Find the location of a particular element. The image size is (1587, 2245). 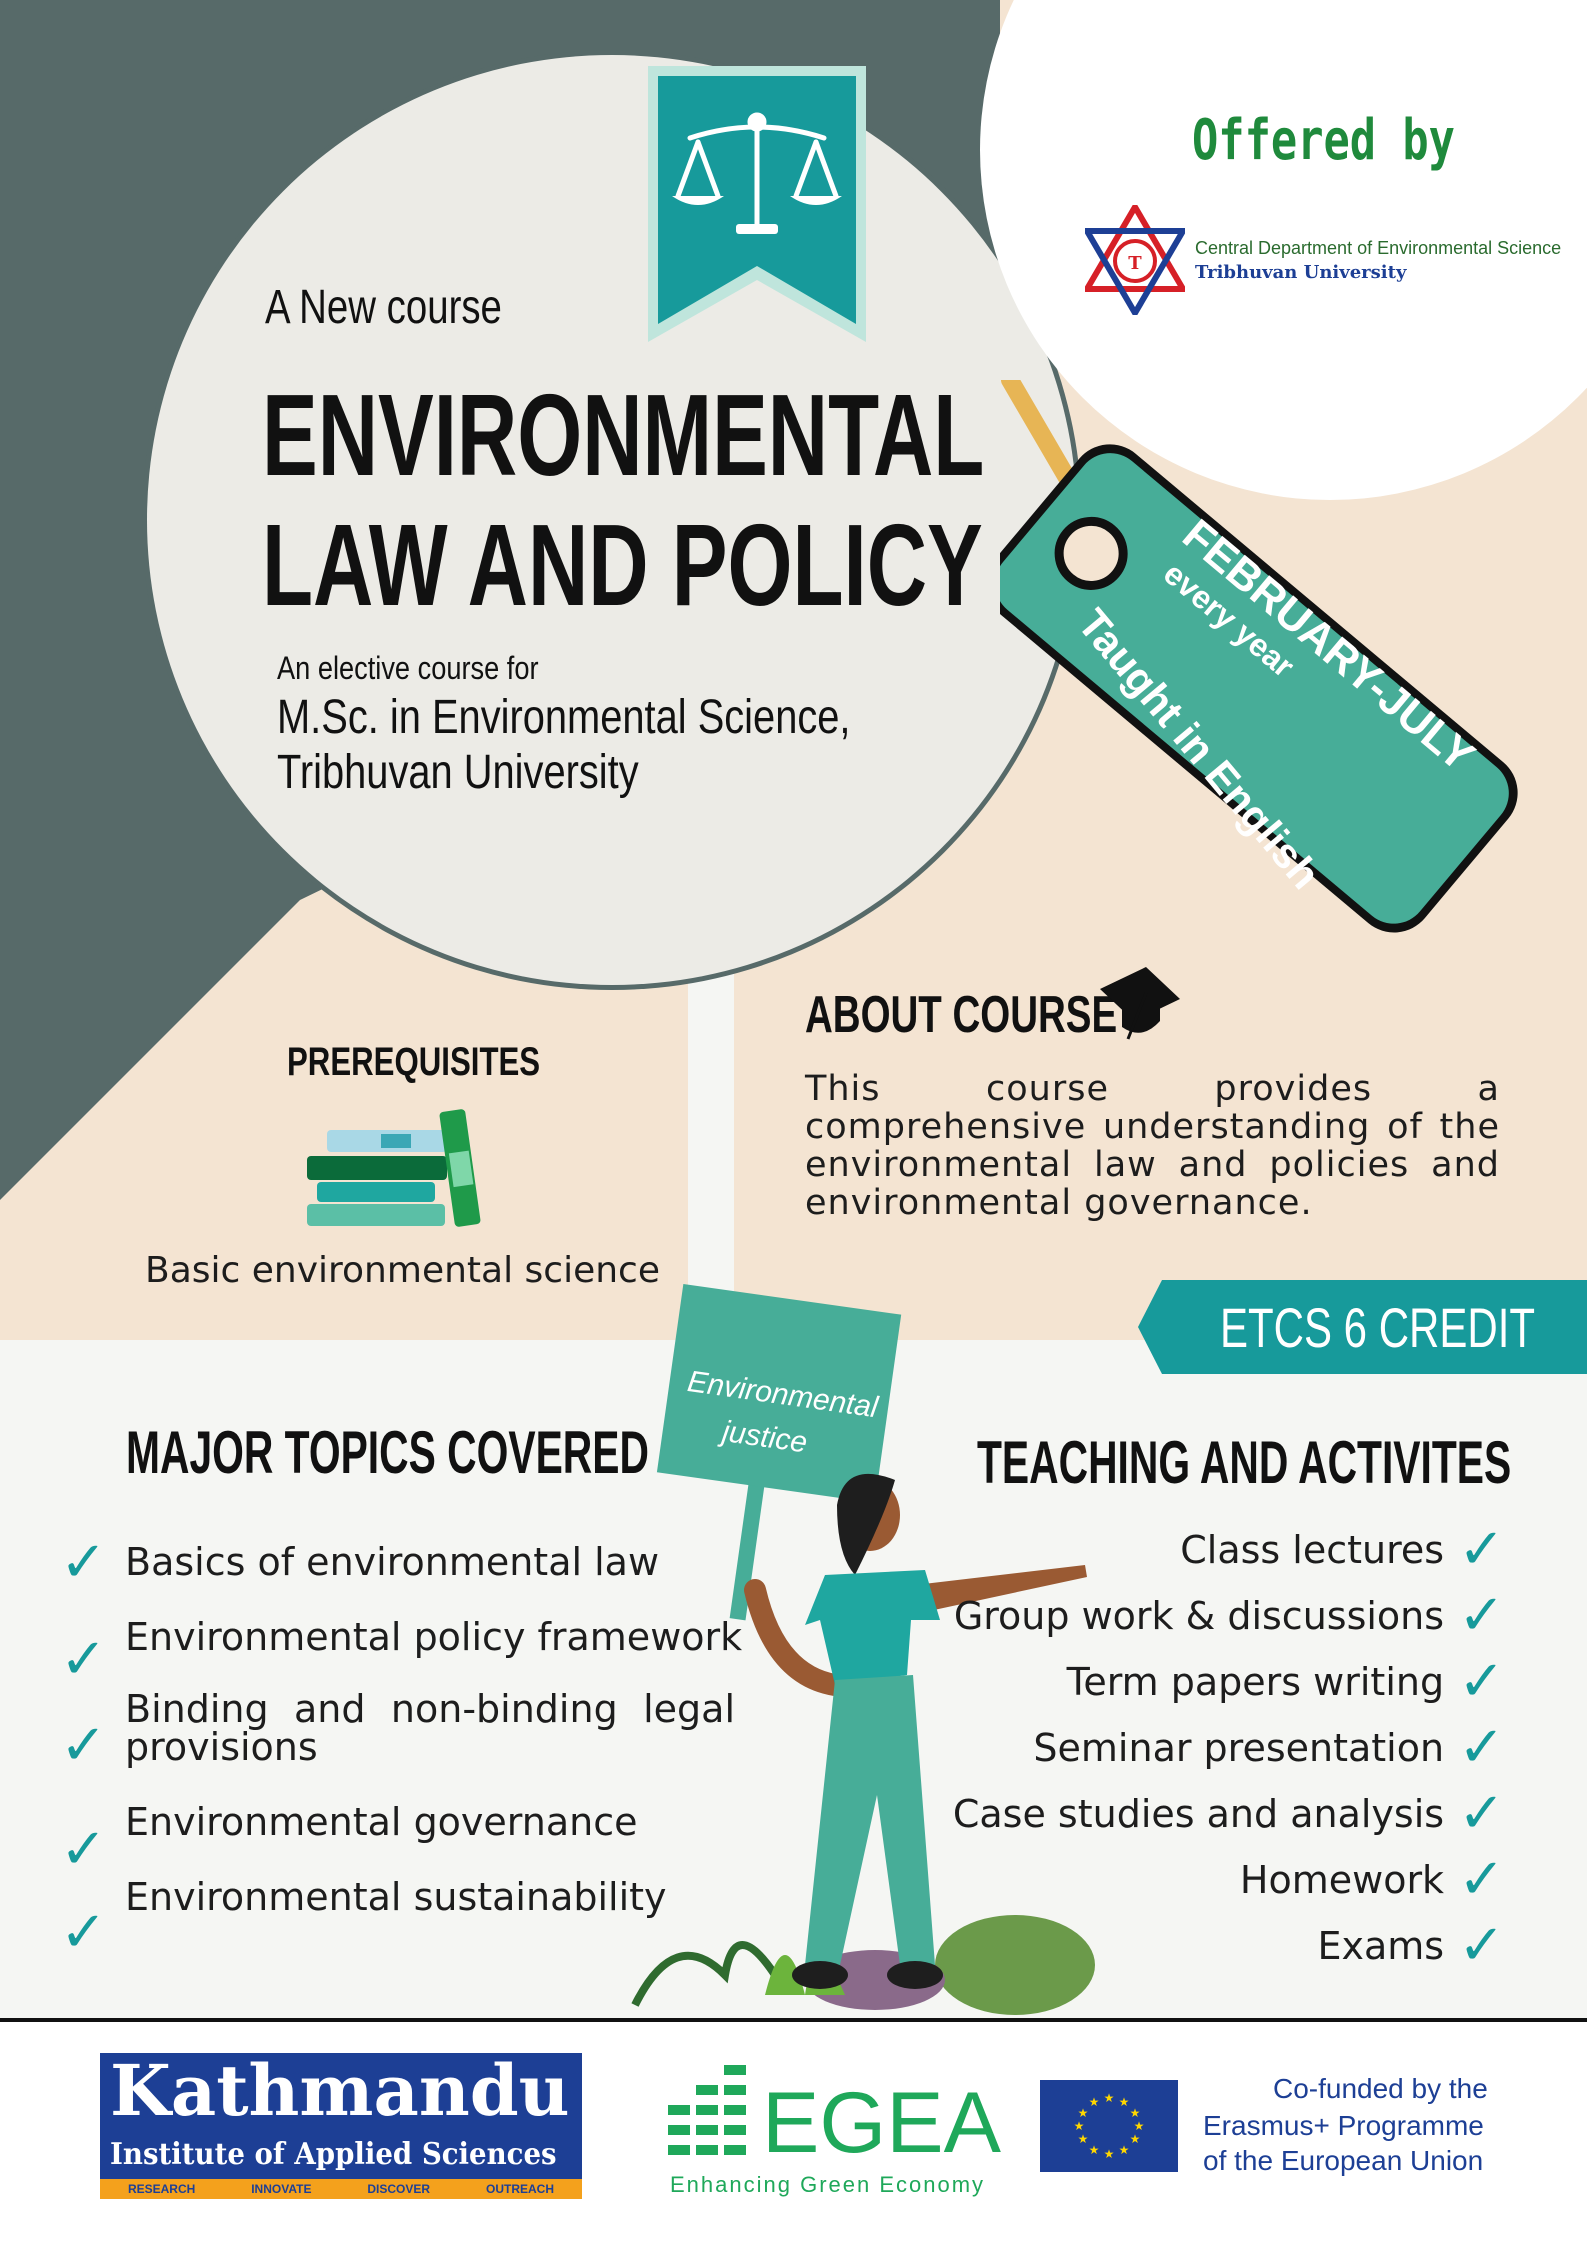

eu-flag-icon: ★ ★ ★ ★ ★ ★ ★ ★ ★ ★ ★ ★ is located at coordinates (1109, 2126).